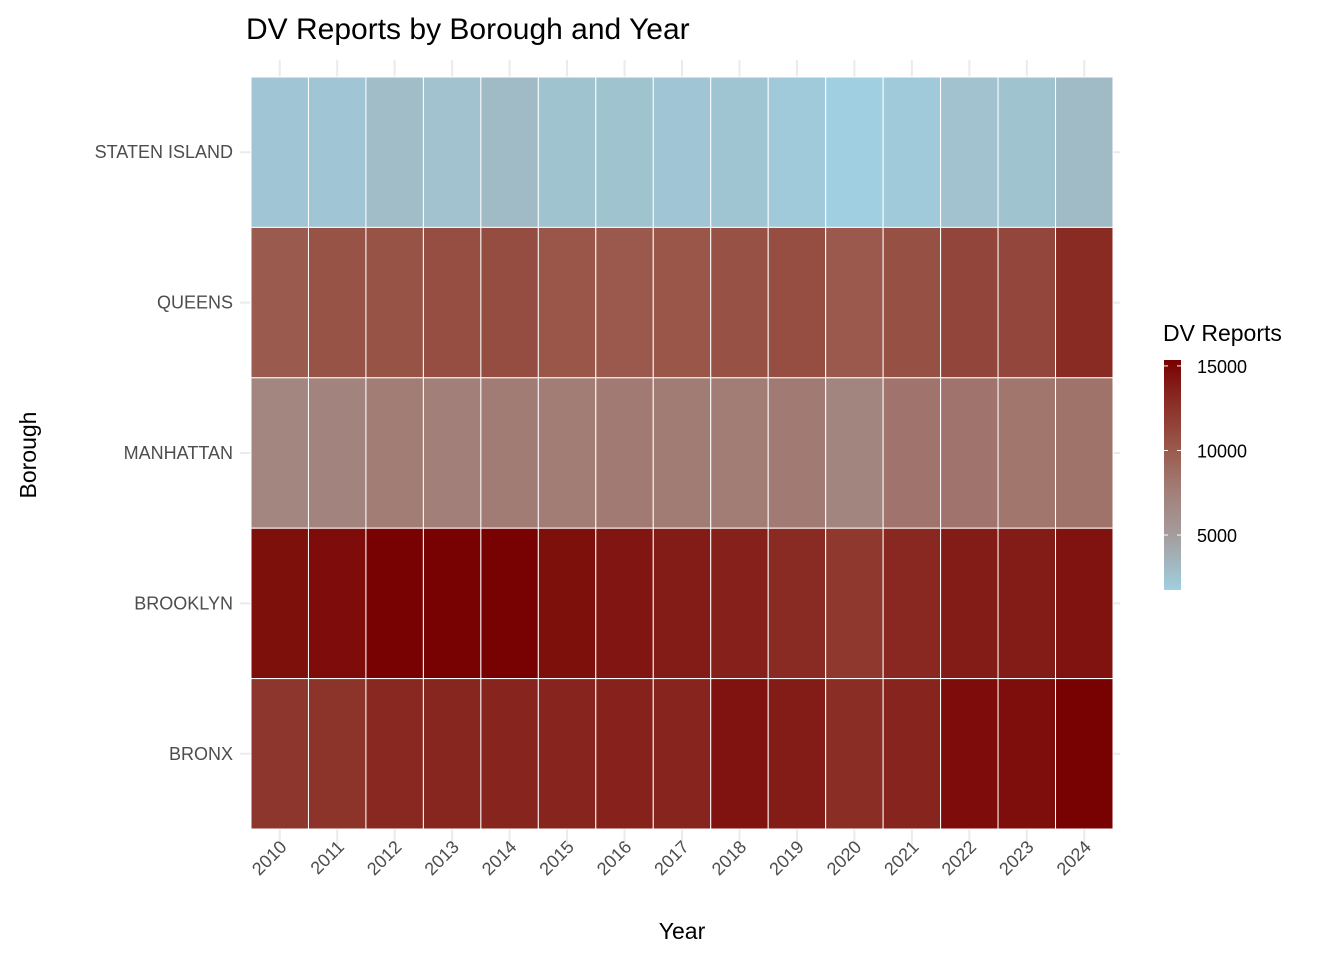 Image resolution: width=1344 pixels, height=960 pixels. What do you see at coordinates (499, 858) in the screenshot?
I see `x-tick-label: 2014` at bounding box center [499, 858].